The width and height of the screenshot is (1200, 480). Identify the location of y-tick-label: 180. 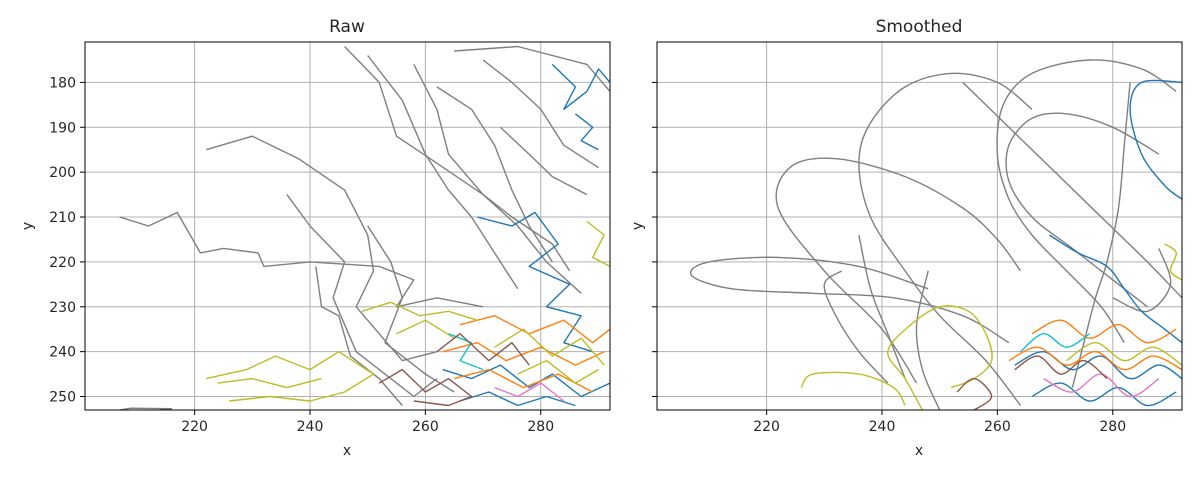
(62, 83).